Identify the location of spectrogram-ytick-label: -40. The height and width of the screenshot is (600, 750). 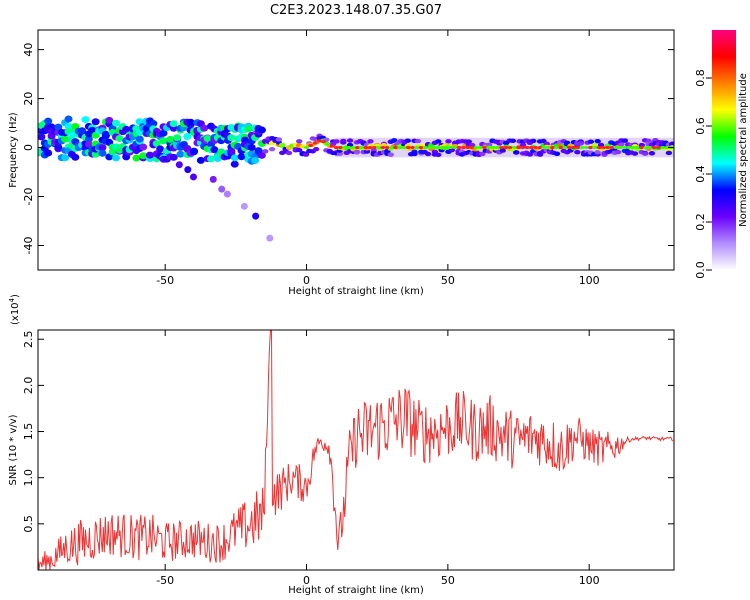
(28, 246).